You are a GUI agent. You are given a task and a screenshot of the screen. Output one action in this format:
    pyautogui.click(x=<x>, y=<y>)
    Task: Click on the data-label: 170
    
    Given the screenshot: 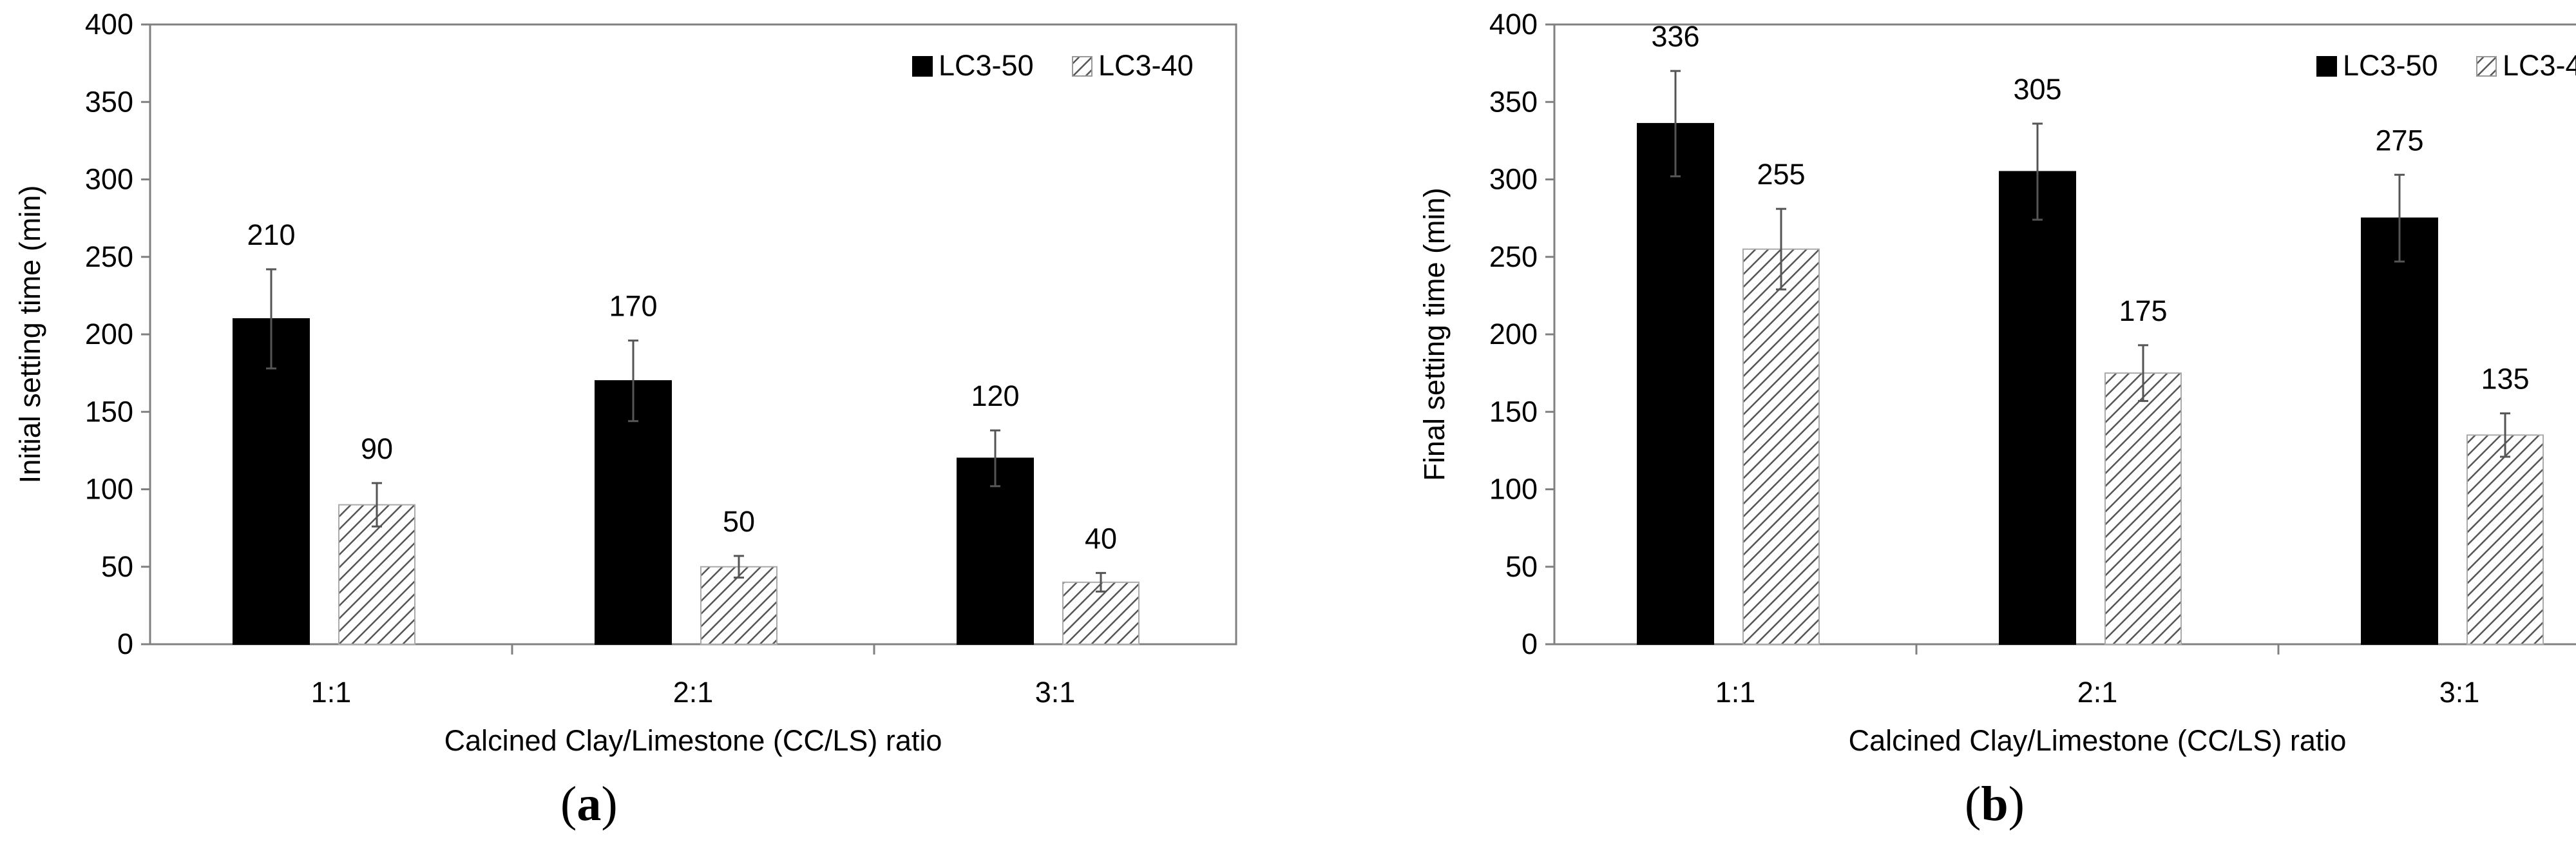 What is the action you would take?
    pyautogui.click(x=633, y=306)
    